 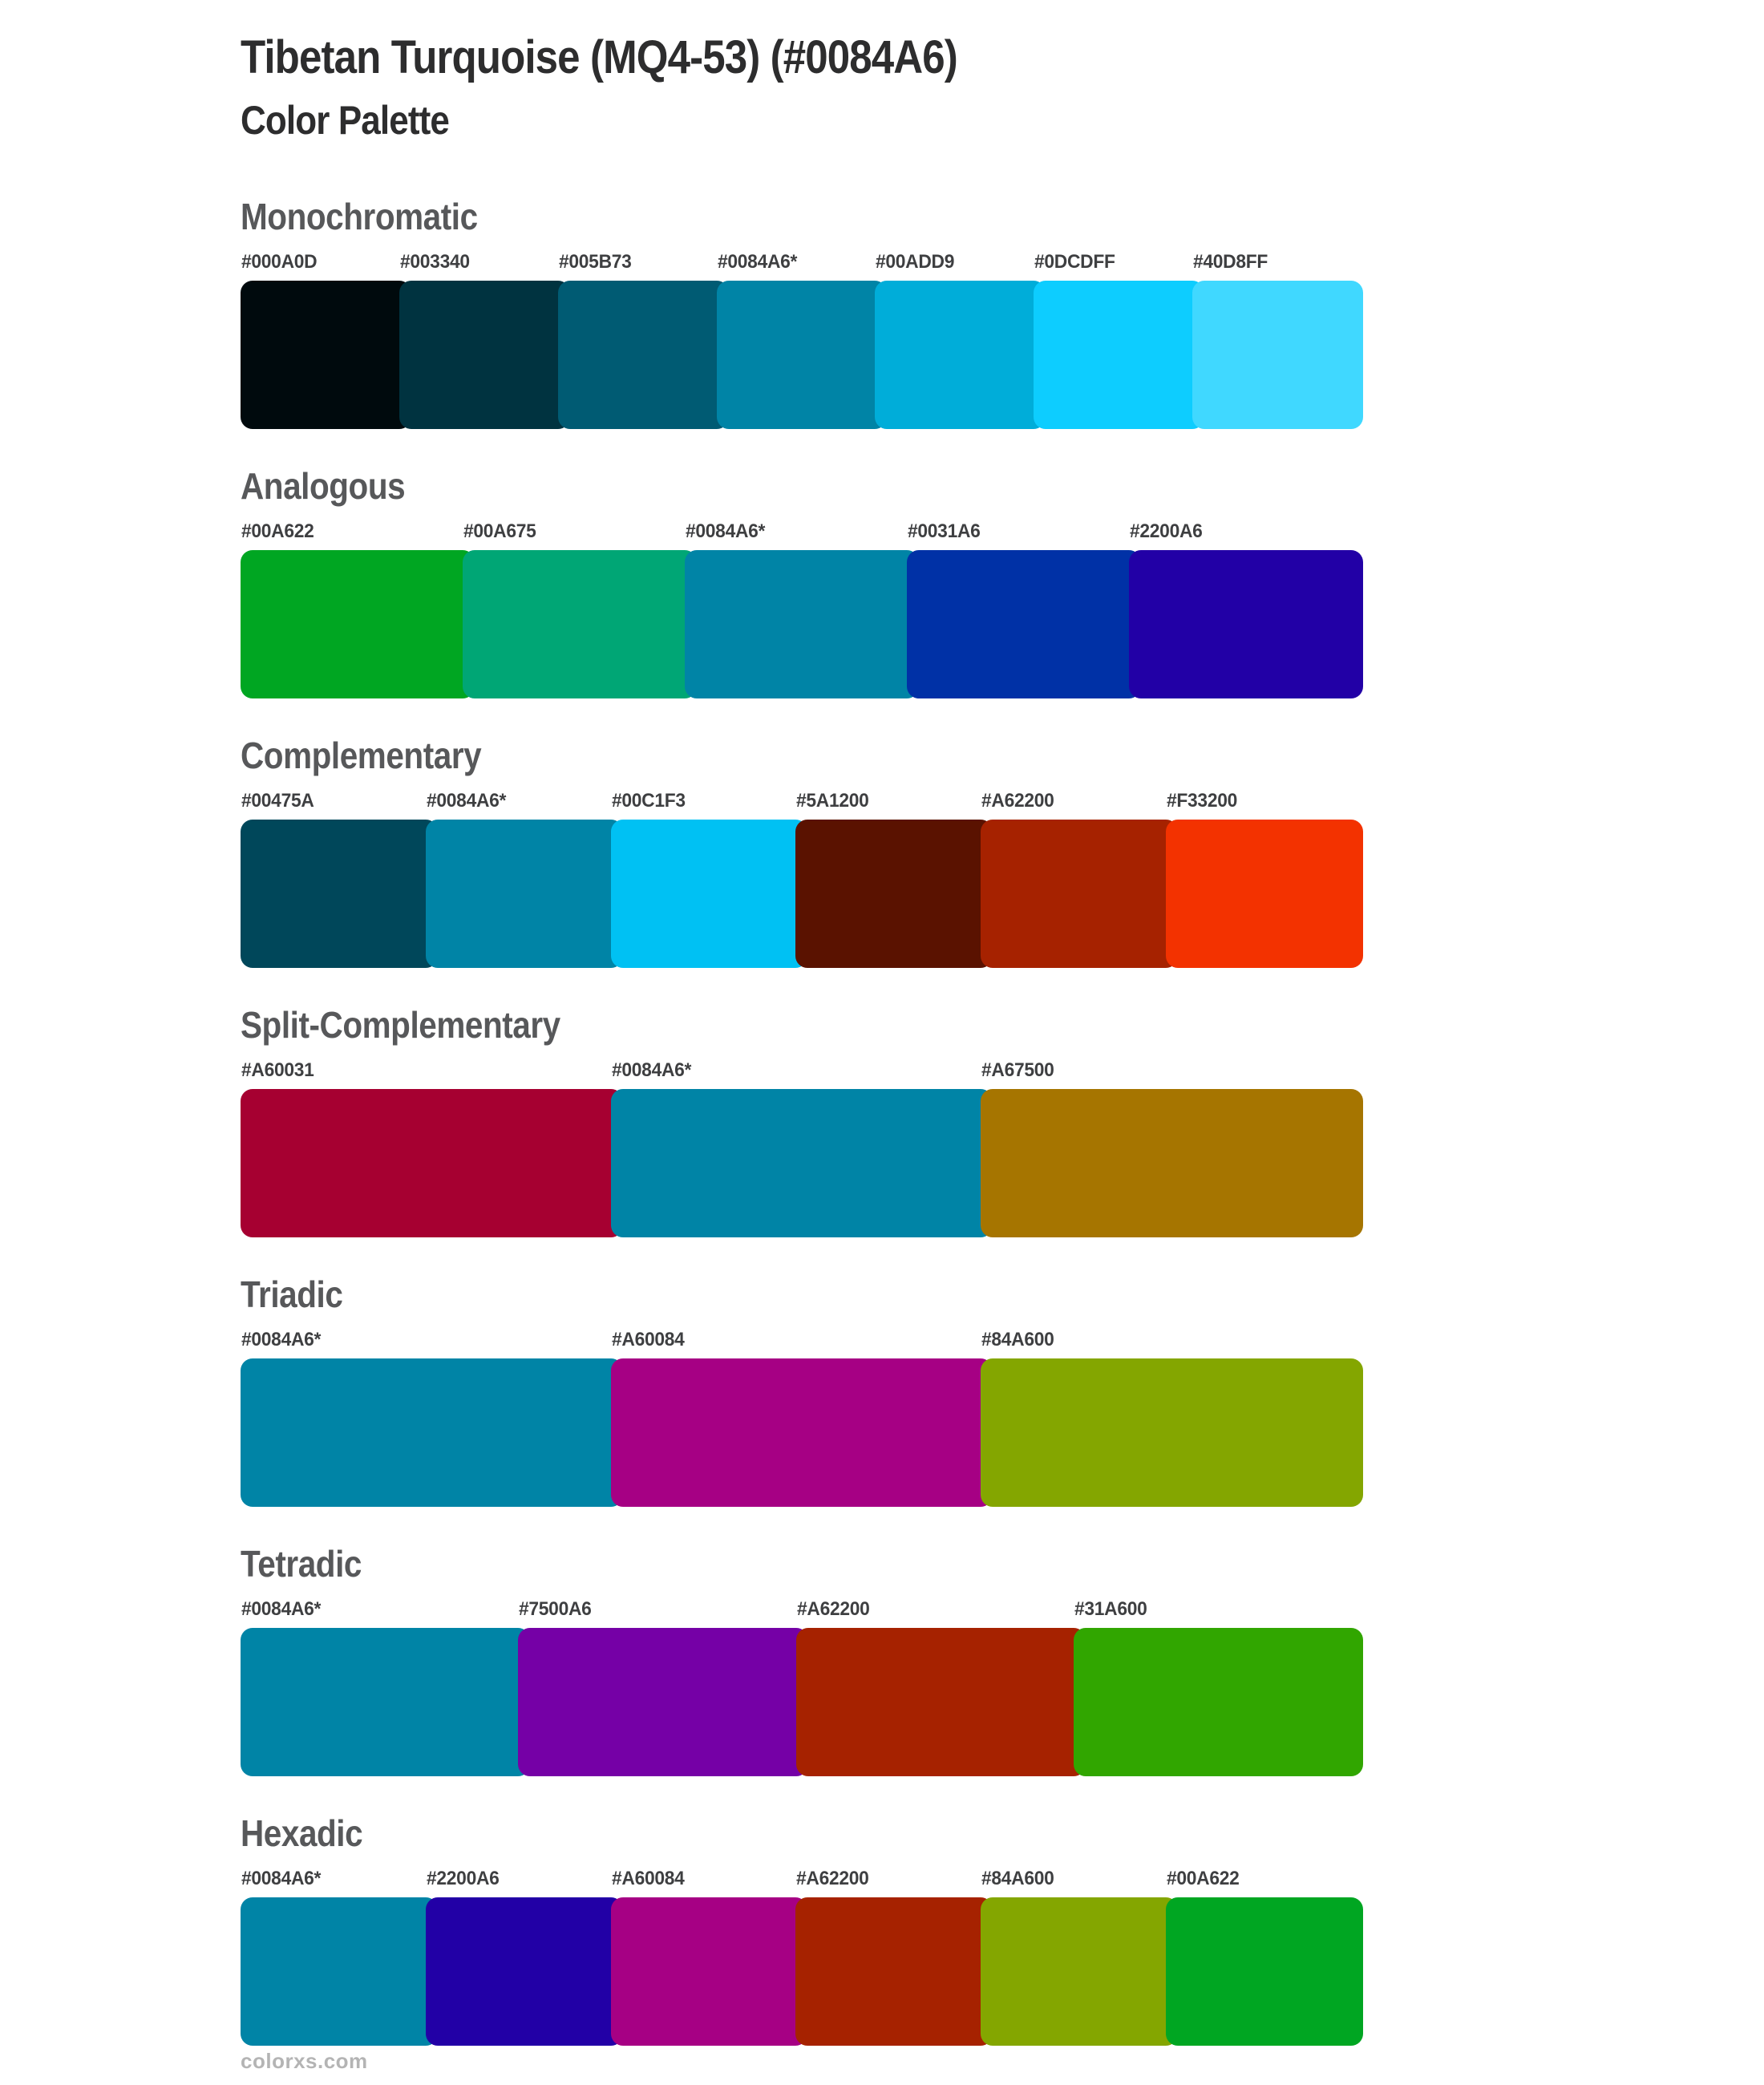 What do you see at coordinates (595, 262) in the screenshot?
I see `swatch-label: #005B73` at bounding box center [595, 262].